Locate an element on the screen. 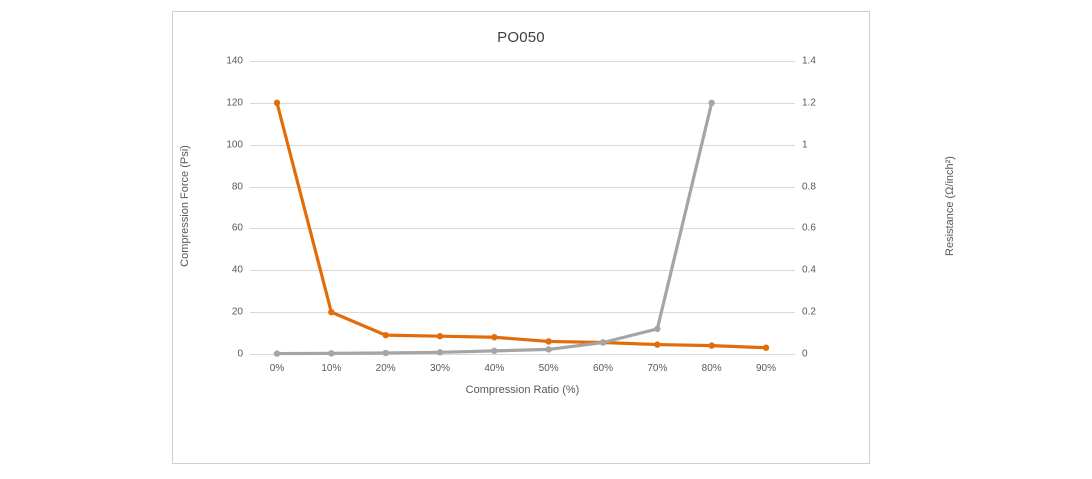 The image size is (1092, 479). x-axis-tick-label: 70% is located at coordinates (657, 368).